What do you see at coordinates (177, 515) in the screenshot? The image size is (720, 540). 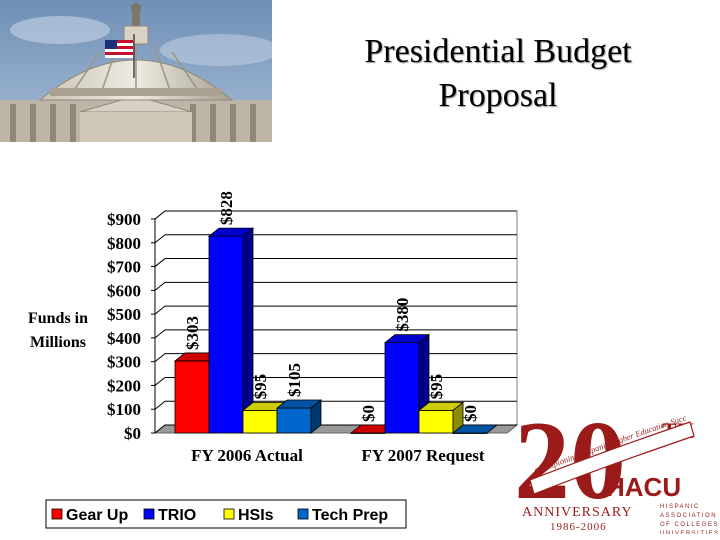 I see `legend-label: TRIO` at bounding box center [177, 515].